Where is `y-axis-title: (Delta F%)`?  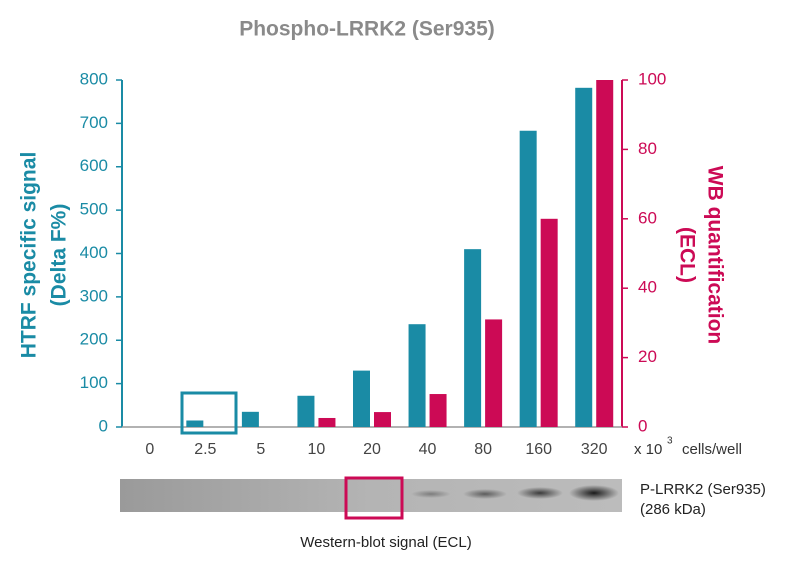
y-axis-title: (Delta F%) is located at coordinates (59, 255).